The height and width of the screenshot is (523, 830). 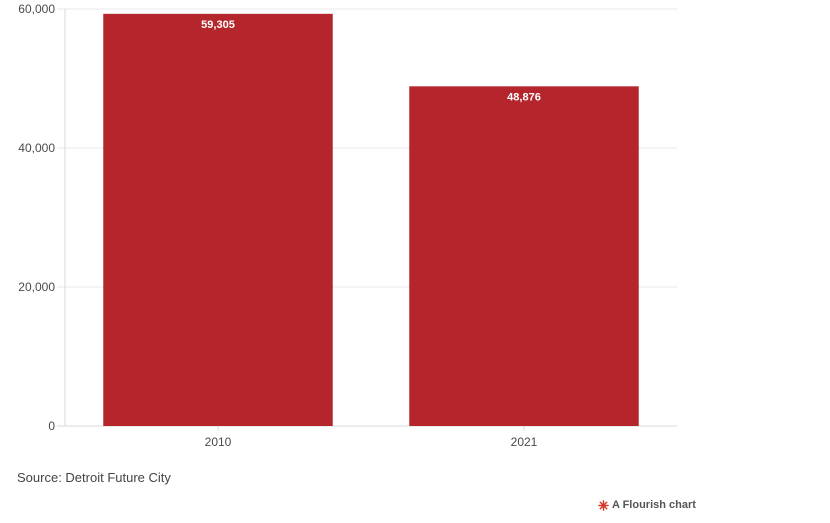 I want to click on flourish-credit-link: A Flourish chart, so click(x=647, y=505).